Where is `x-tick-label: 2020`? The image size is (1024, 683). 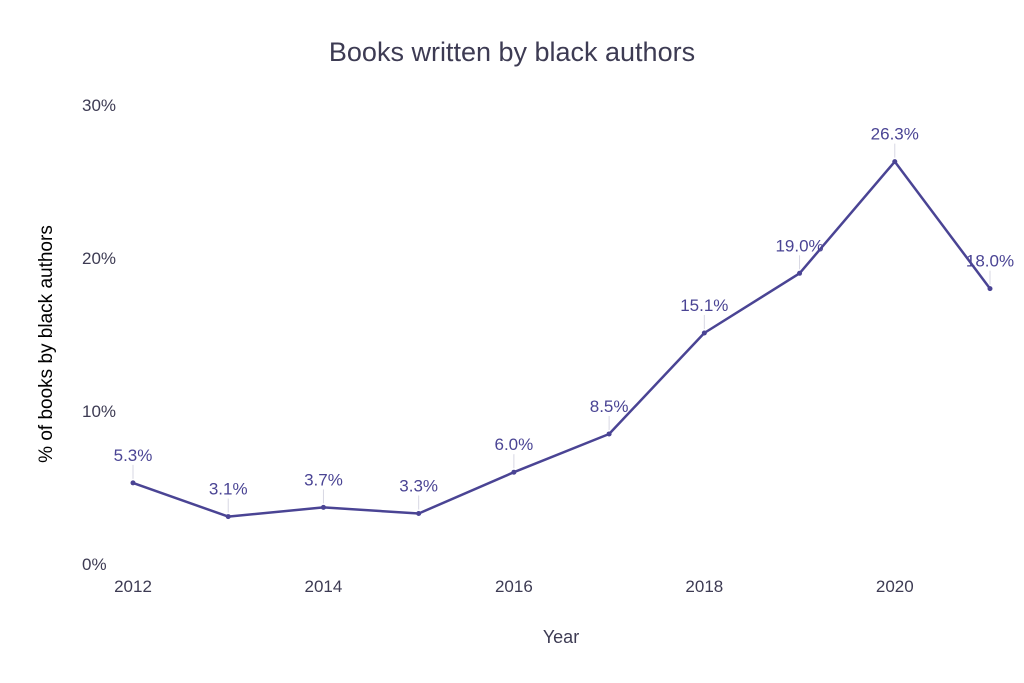
x-tick-label: 2020 is located at coordinates (895, 586).